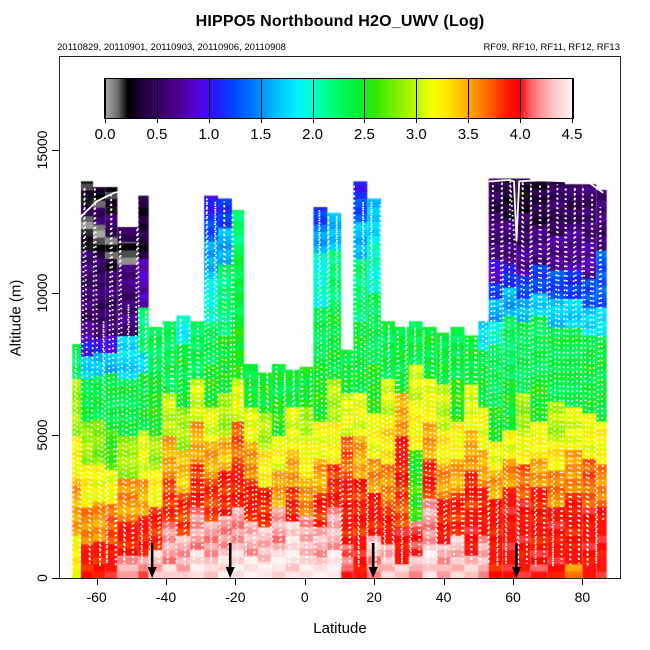 This screenshot has height=650, width=650. What do you see at coordinates (42, 578) in the screenshot?
I see `y-axis-tick-label: 0` at bounding box center [42, 578].